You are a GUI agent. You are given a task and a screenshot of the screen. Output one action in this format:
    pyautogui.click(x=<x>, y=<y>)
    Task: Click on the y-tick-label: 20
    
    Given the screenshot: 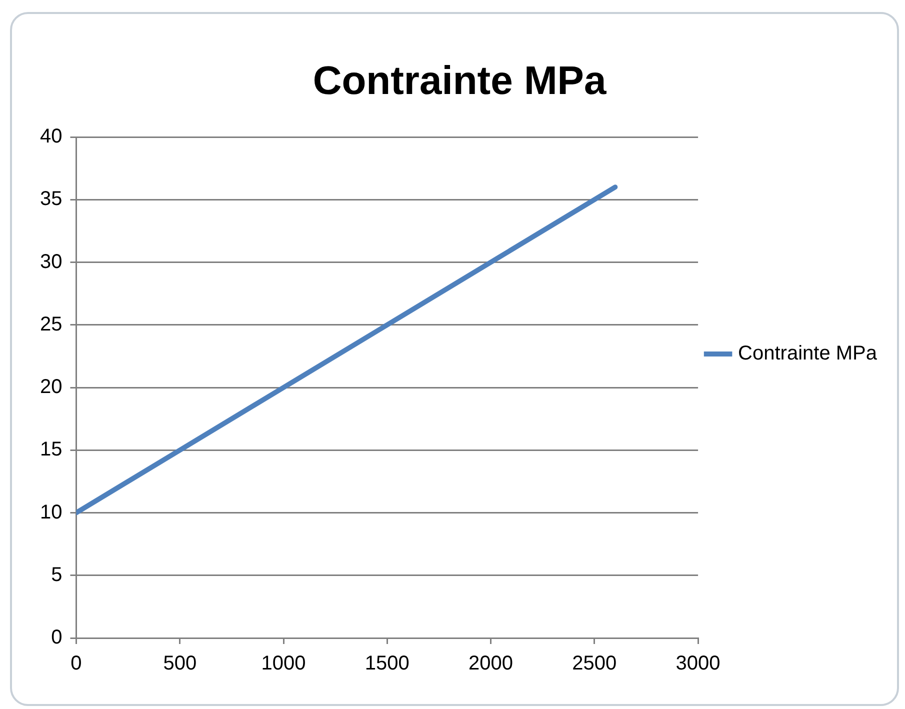 What is the action you would take?
    pyautogui.click(x=51, y=387)
    